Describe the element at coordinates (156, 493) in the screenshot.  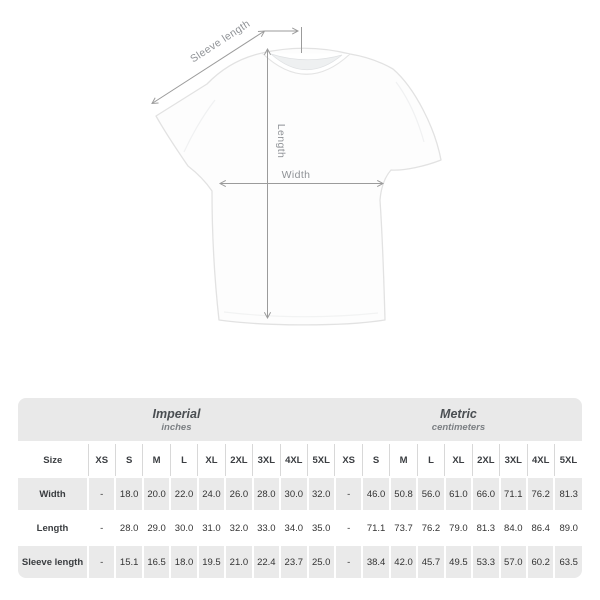
I see `measurement-value-cell: 20.0` at that location.